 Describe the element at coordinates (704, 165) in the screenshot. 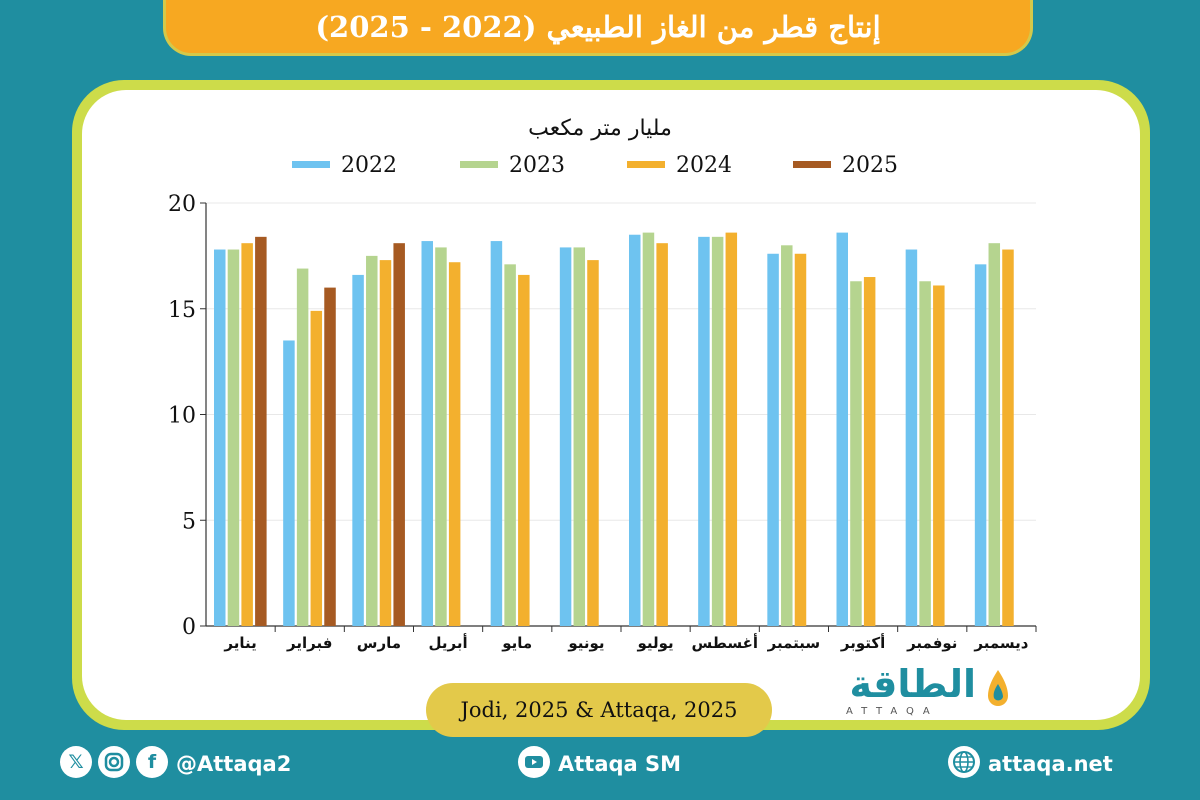

I see `legend-label-2024: 2024` at that location.